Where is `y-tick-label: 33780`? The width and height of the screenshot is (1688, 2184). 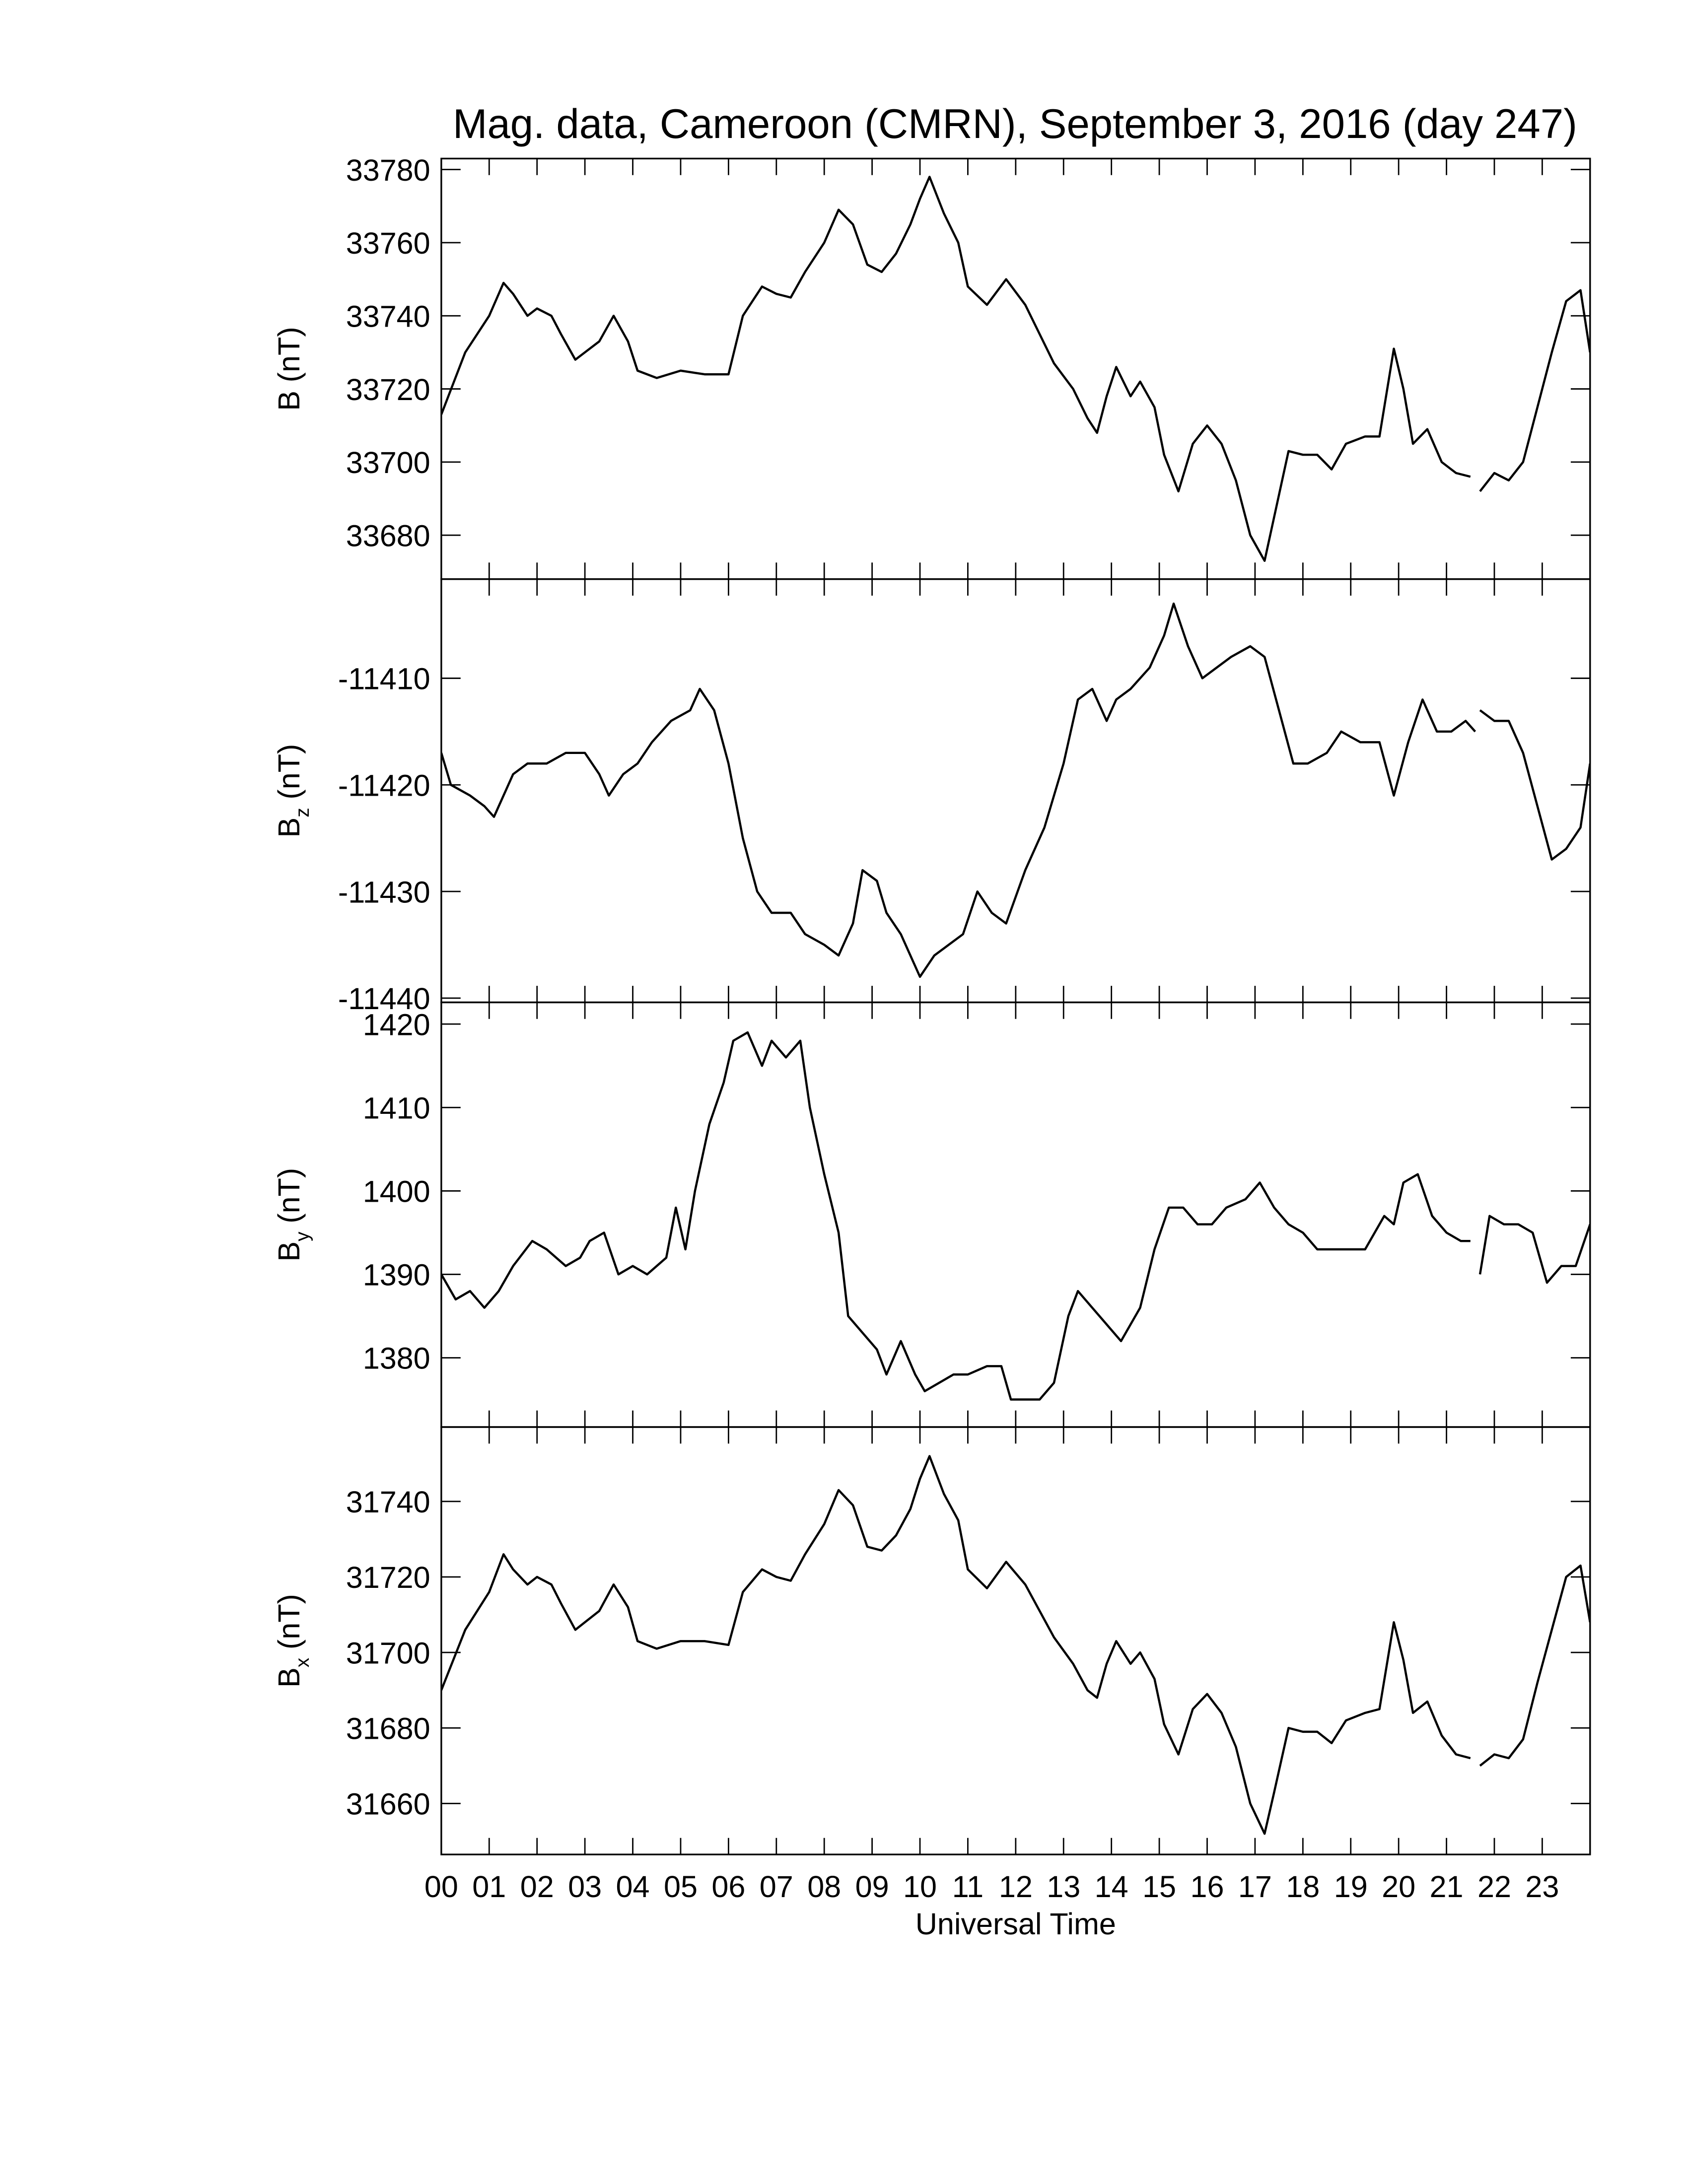 y-tick-label: 33780 is located at coordinates (388, 170).